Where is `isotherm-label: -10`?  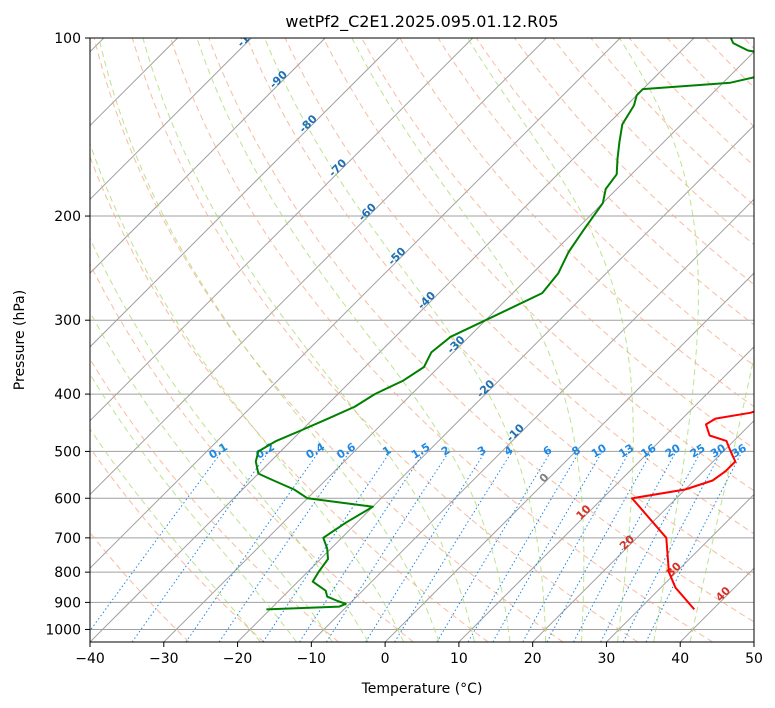
isotherm-label: -10 is located at coordinates (515, 432).